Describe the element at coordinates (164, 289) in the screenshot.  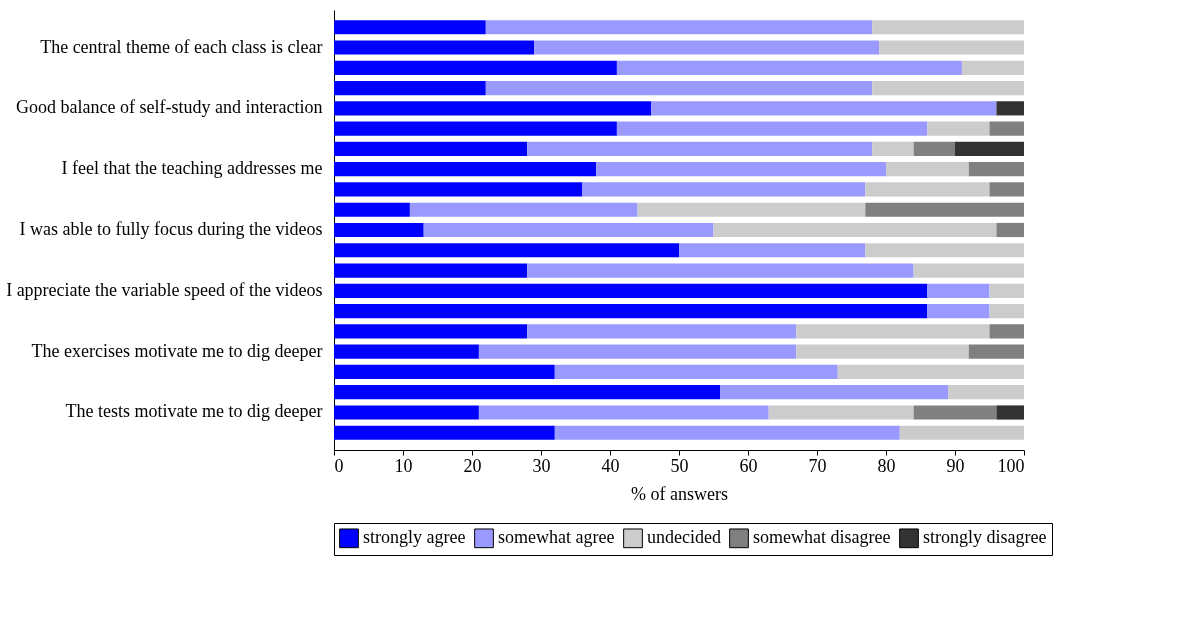
I see `y-tick-label: I appreciate the variable speed of the videos` at that location.